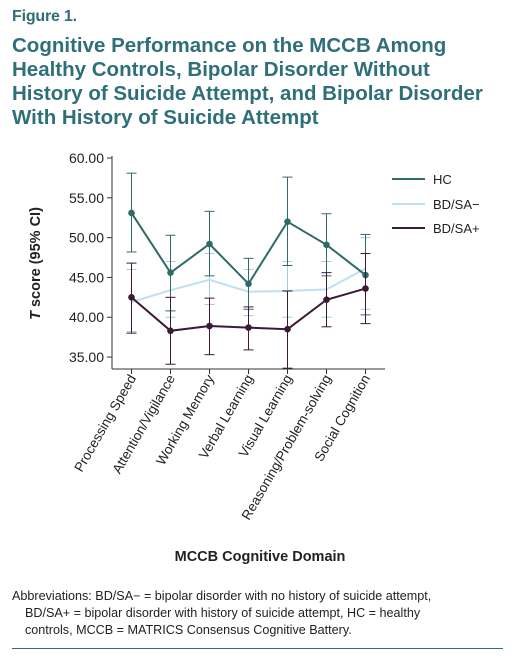  I want to click on y-axis-label: T score (95% CI), so click(36, 263).